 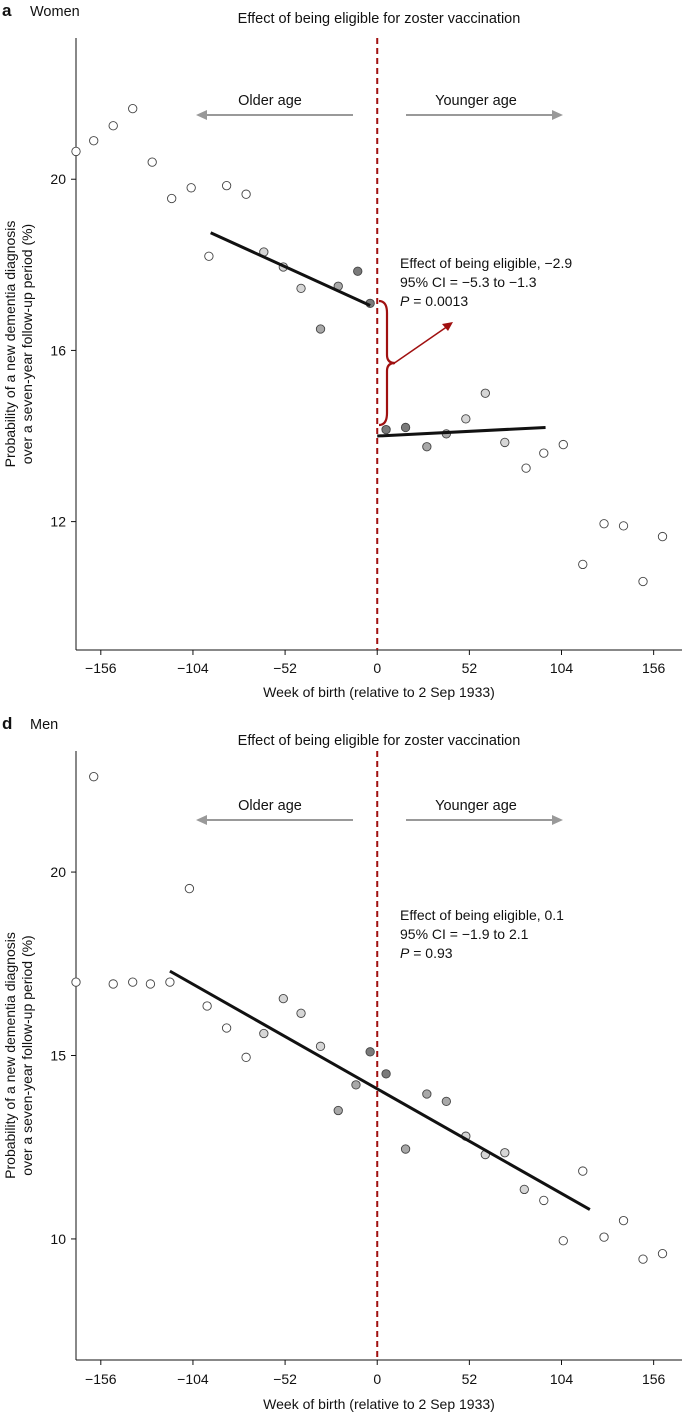 What do you see at coordinates (430, 953) in the screenshot?
I see `p-value-number: = 0.93` at bounding box center [430, 953].